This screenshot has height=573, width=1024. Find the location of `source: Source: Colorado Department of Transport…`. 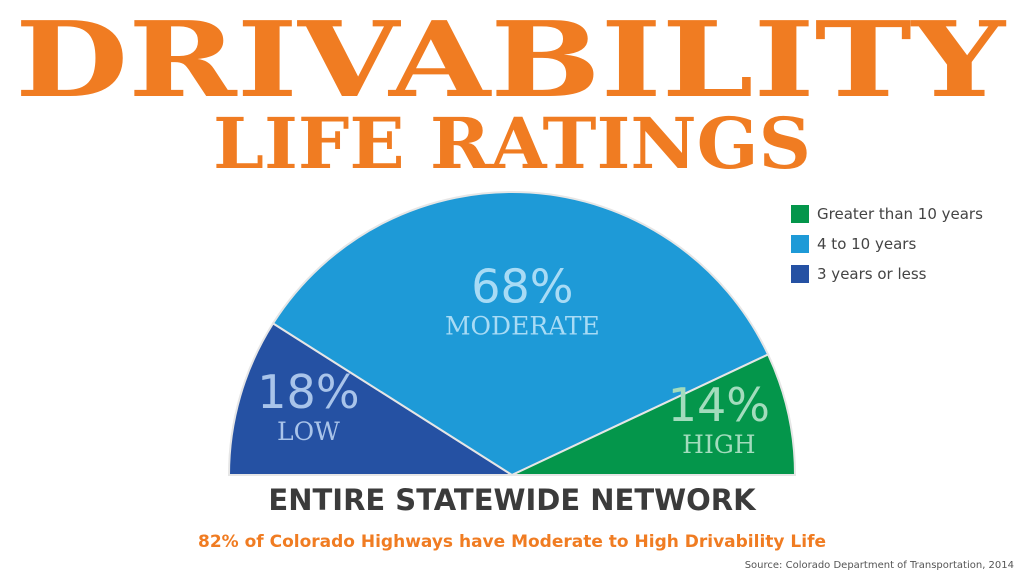

source: Source: Colorado Department of Transport… is located at coordinates (879, 565).